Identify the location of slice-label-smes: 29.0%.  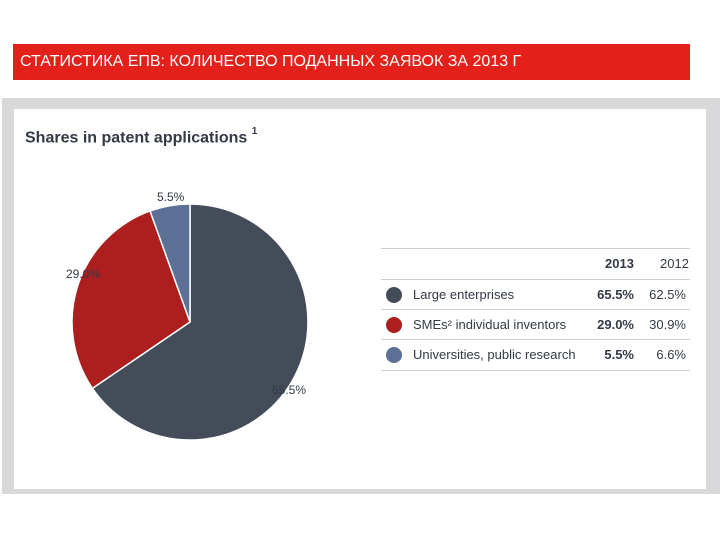
(83, 274).